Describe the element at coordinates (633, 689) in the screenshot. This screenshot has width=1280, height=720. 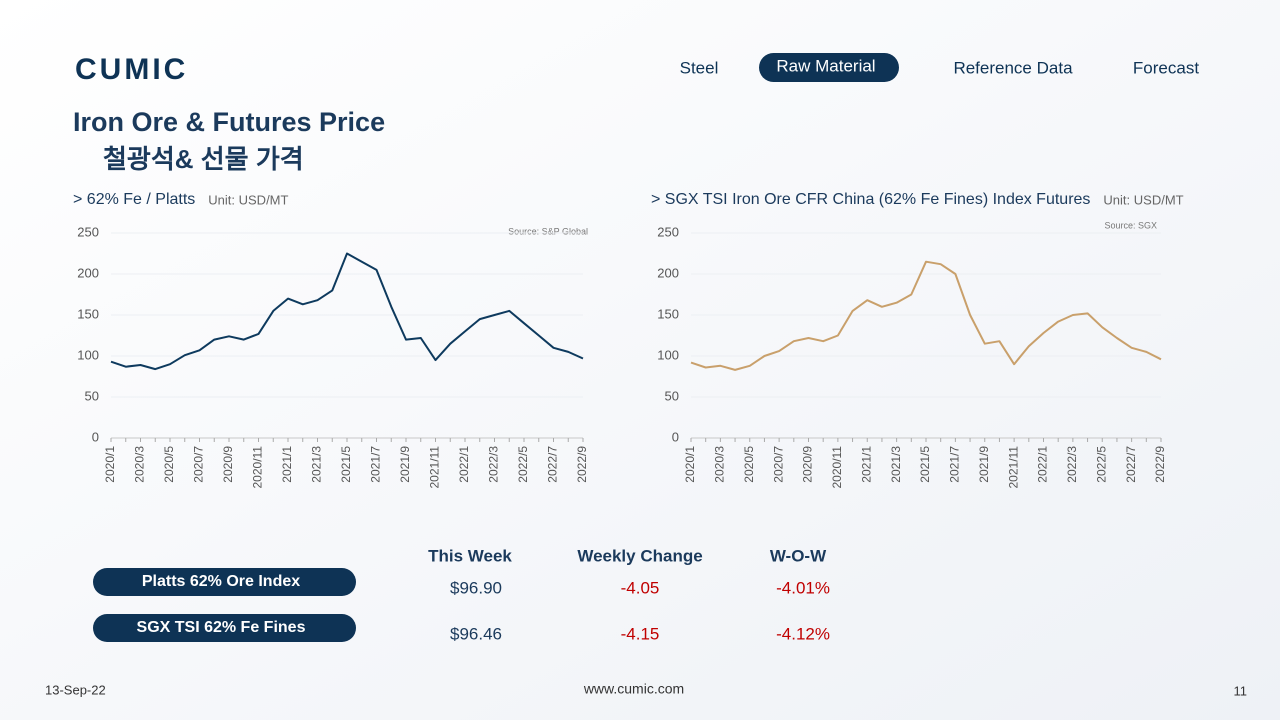
I see `footer-url: www.cumic.com` at that location.